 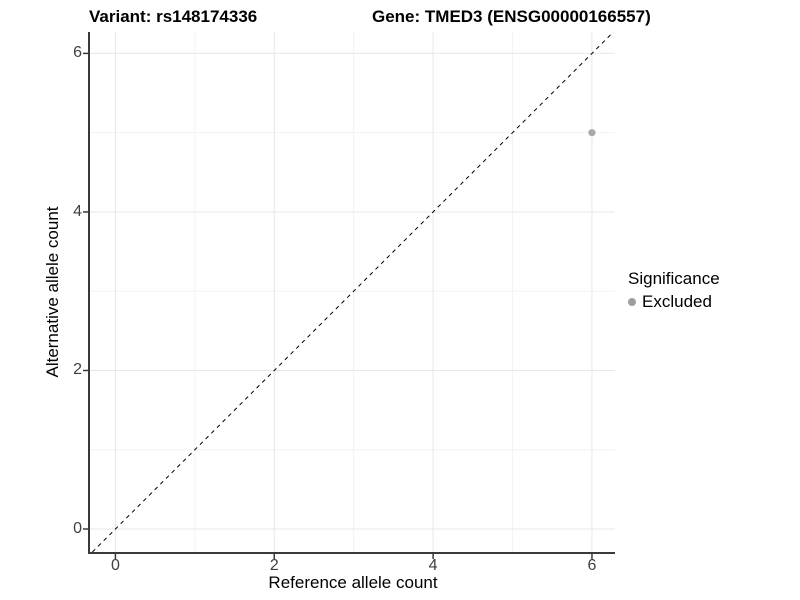 What do you see at coordinates (511, 16) in the screenshot?
I see `gene-title: Gene: TMED3 (ENSG00000166557)` at bounding box center [511, 16].